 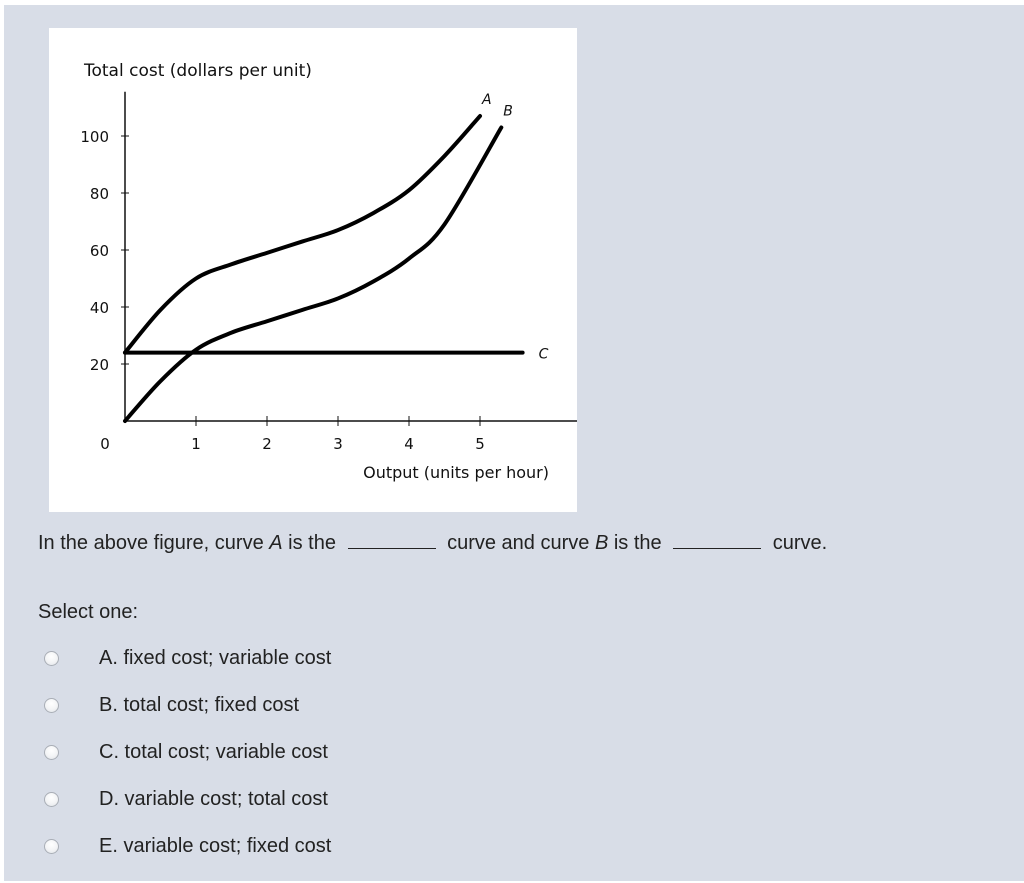 I want to click on chart-curves, so click(x=324, y=268).